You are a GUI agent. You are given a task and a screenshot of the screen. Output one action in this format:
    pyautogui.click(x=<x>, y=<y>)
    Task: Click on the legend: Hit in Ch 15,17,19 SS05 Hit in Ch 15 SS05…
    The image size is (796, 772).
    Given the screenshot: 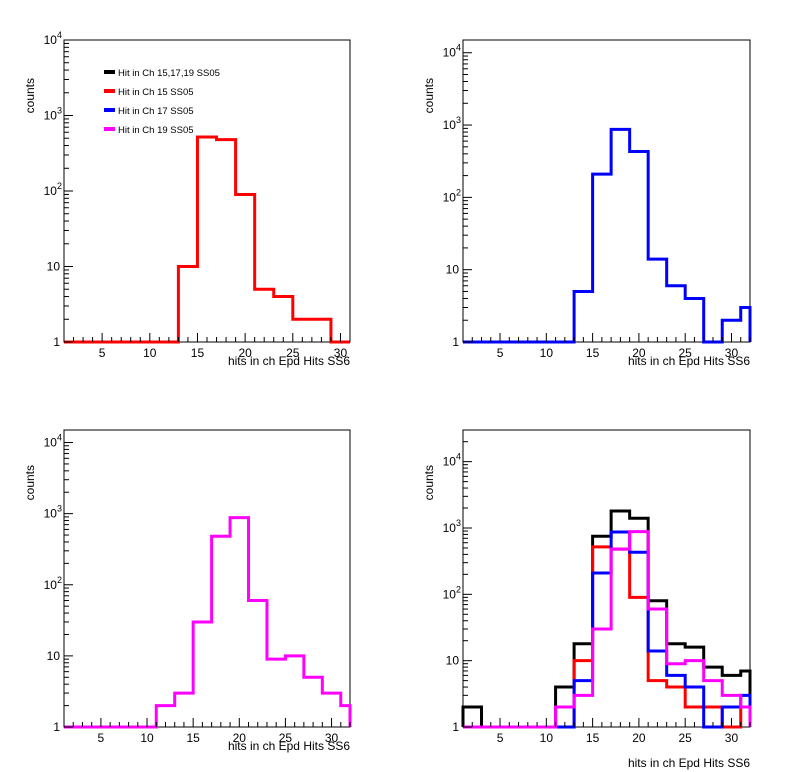 What is the action you would take?
    pyautogui.click(x=162, y=102)
    